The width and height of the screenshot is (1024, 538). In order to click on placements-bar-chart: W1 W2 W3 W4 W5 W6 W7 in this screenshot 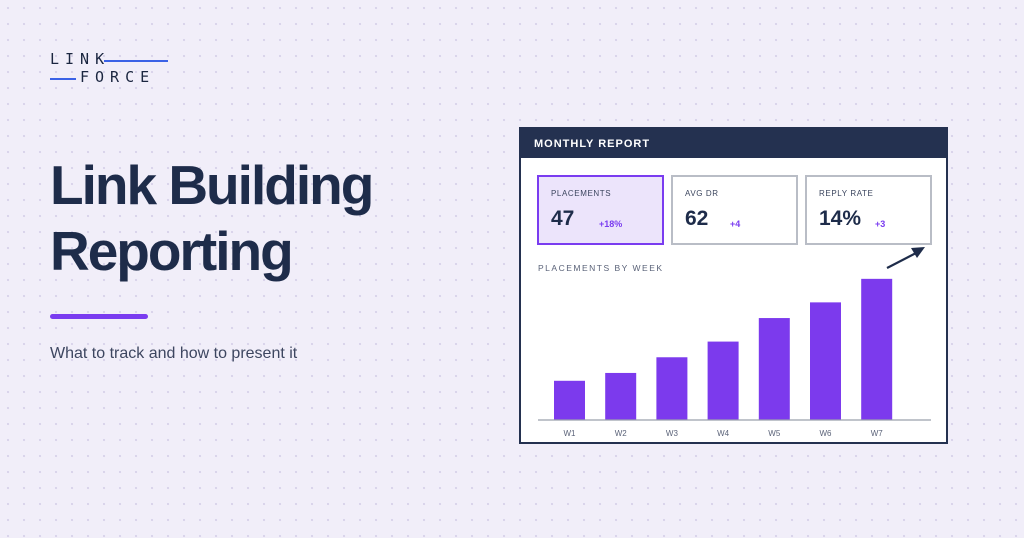, I will do `click(734, 342)`.